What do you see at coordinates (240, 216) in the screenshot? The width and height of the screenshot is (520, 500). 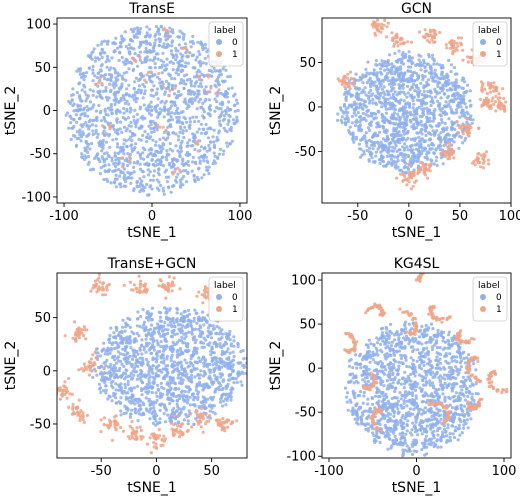 I see `x-tick-label: 100` at bounding box center [240, 216].